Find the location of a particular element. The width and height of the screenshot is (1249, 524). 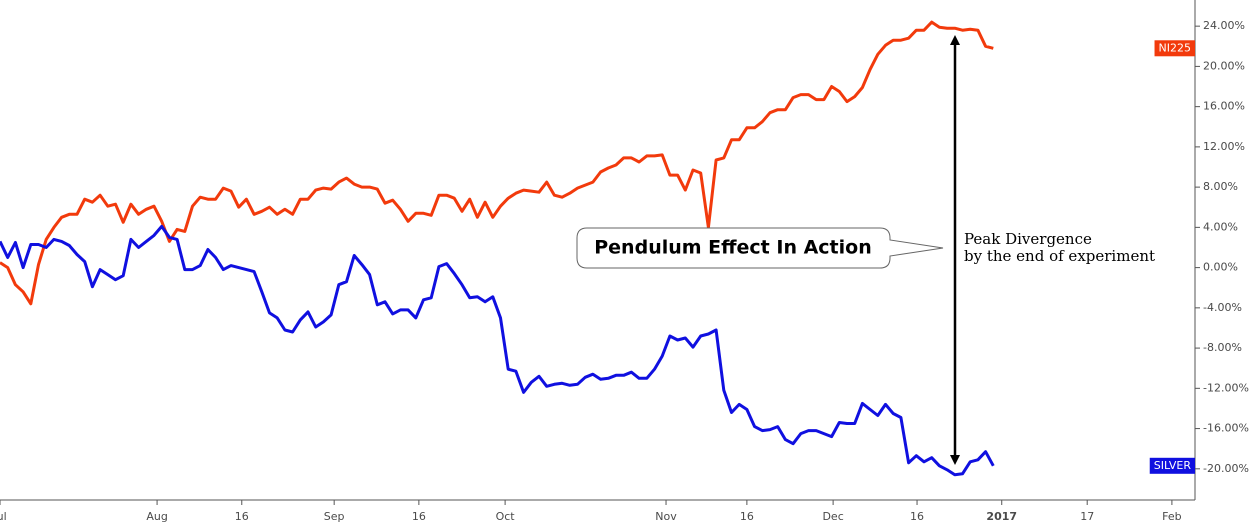

x-tick-label: 2017 is located at coordinates (1001, 516).